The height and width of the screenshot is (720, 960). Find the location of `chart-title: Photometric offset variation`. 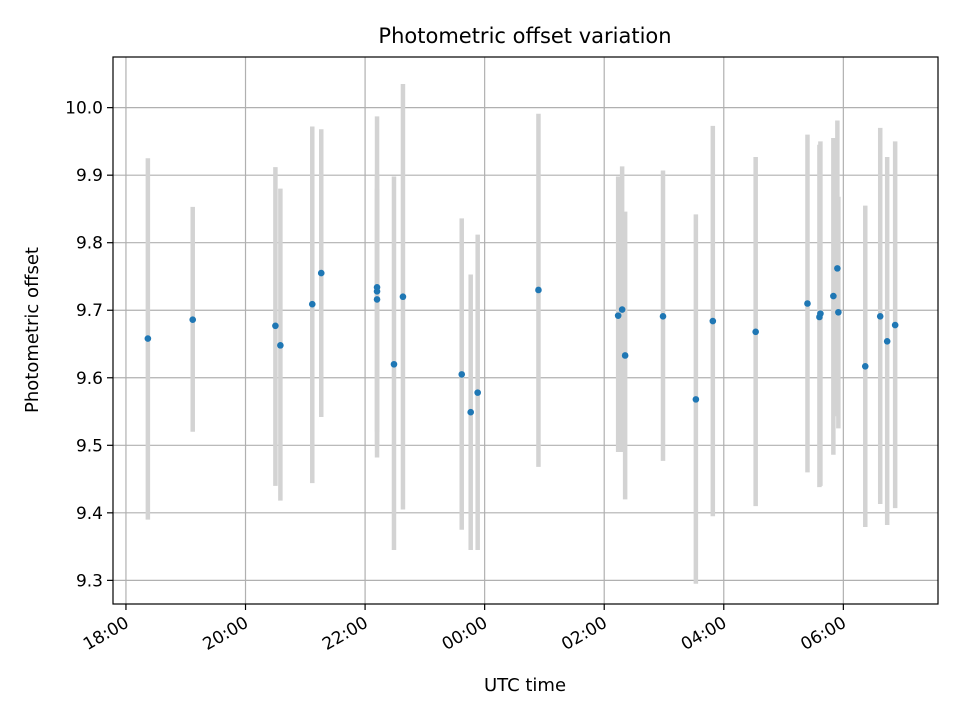

chart-title: Photometric offset variation is located at coordinates (524, 36).